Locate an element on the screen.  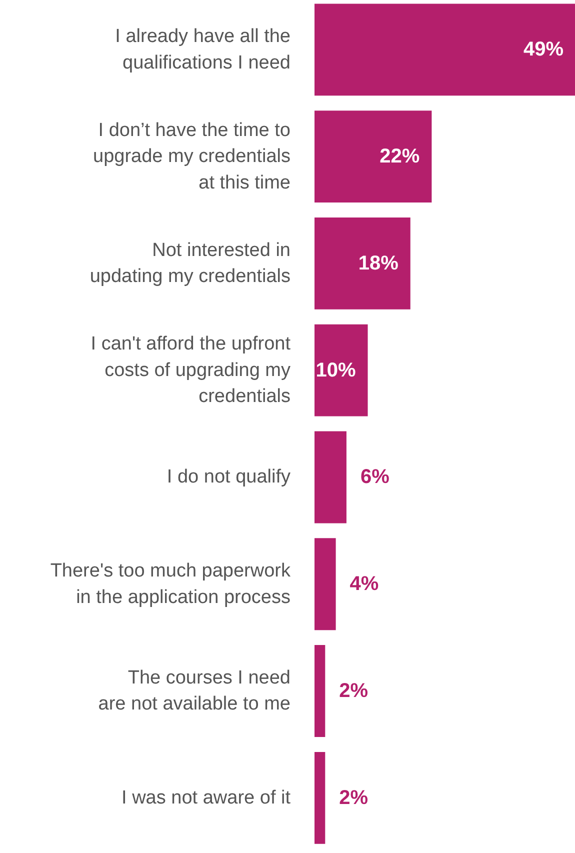
y-tick-label: I already have all the qualifications I need is located at coordinates (203, 50).